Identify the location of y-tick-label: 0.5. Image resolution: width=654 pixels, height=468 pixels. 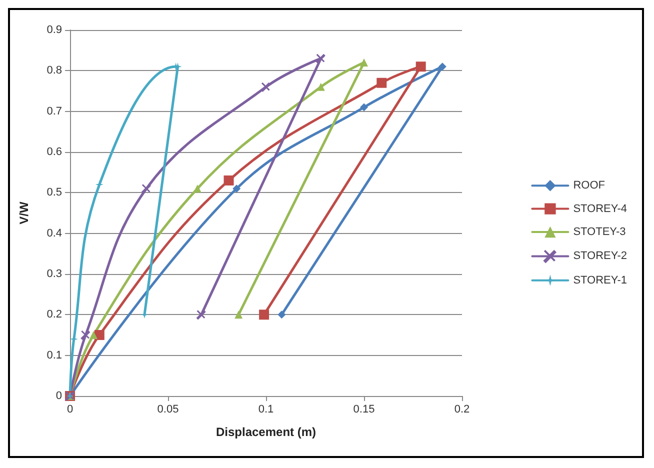
(54, 192).